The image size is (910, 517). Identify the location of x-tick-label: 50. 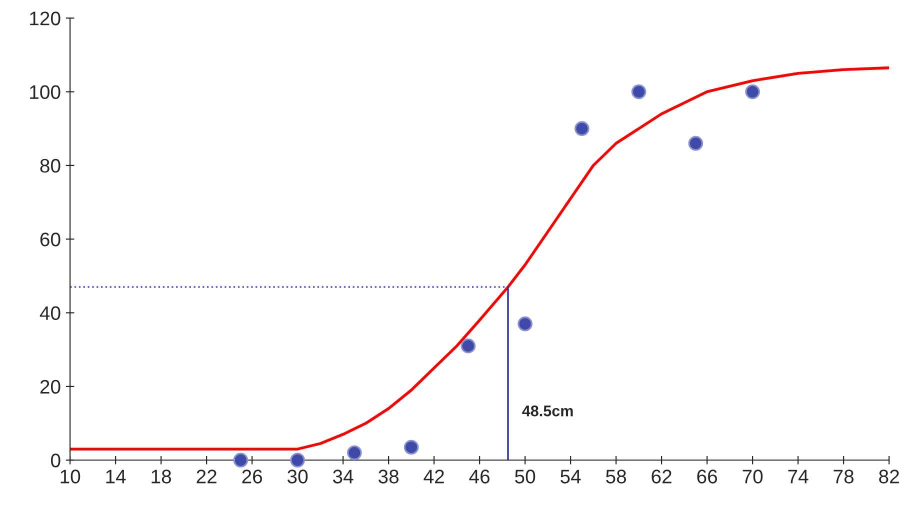
(525, 477).